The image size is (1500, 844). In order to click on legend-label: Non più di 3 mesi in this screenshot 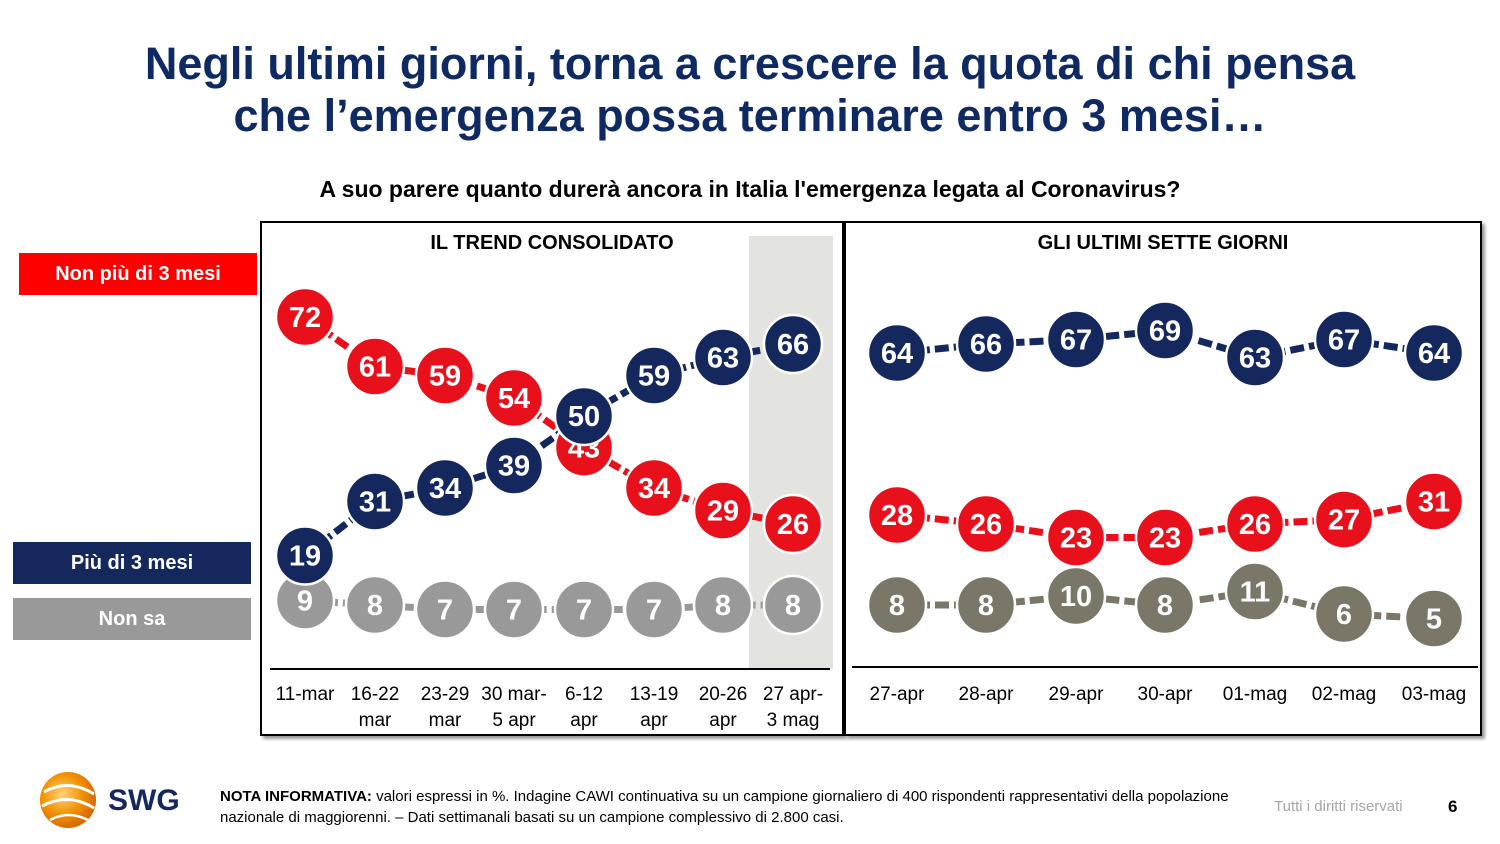, I will do `click(138, 273)`.